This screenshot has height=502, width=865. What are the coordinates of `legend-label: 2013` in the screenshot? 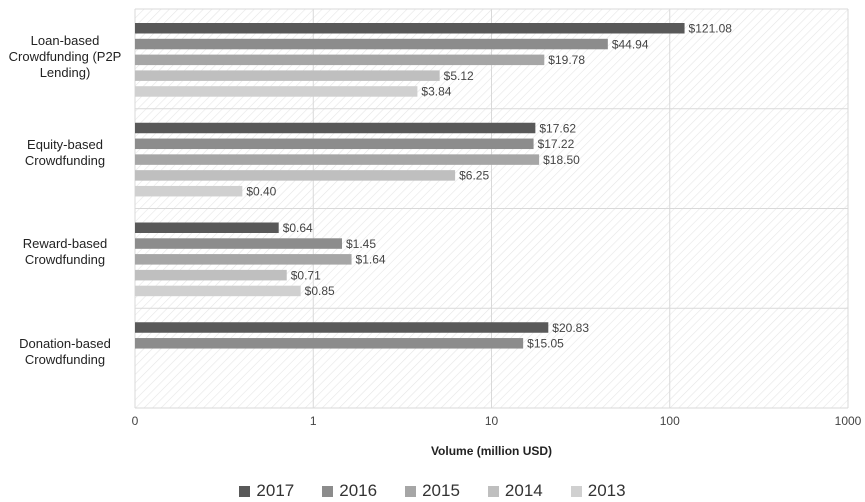 It's located at (606, 490).